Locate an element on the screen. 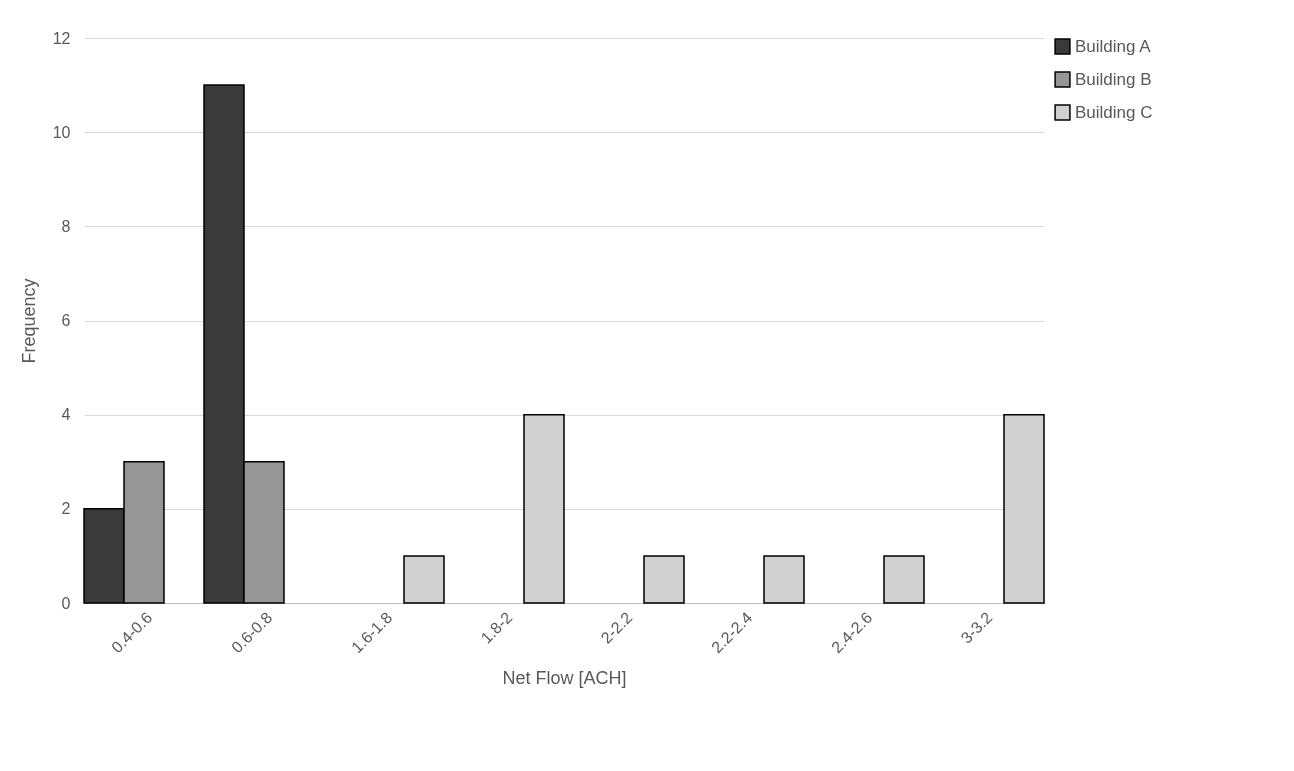 The height and width of the screenshot is (771, 1294). y-tick-label: 4 is located at coordinates (66, 415).